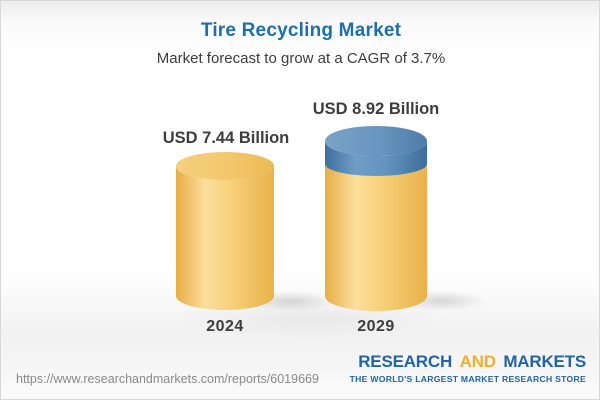 The height and width of the screenshot is (400, 600). What do you see at coordinates (477, 361) in the screenshot?
I see `logo-word-and: AND` at bounding box center [477, 361].